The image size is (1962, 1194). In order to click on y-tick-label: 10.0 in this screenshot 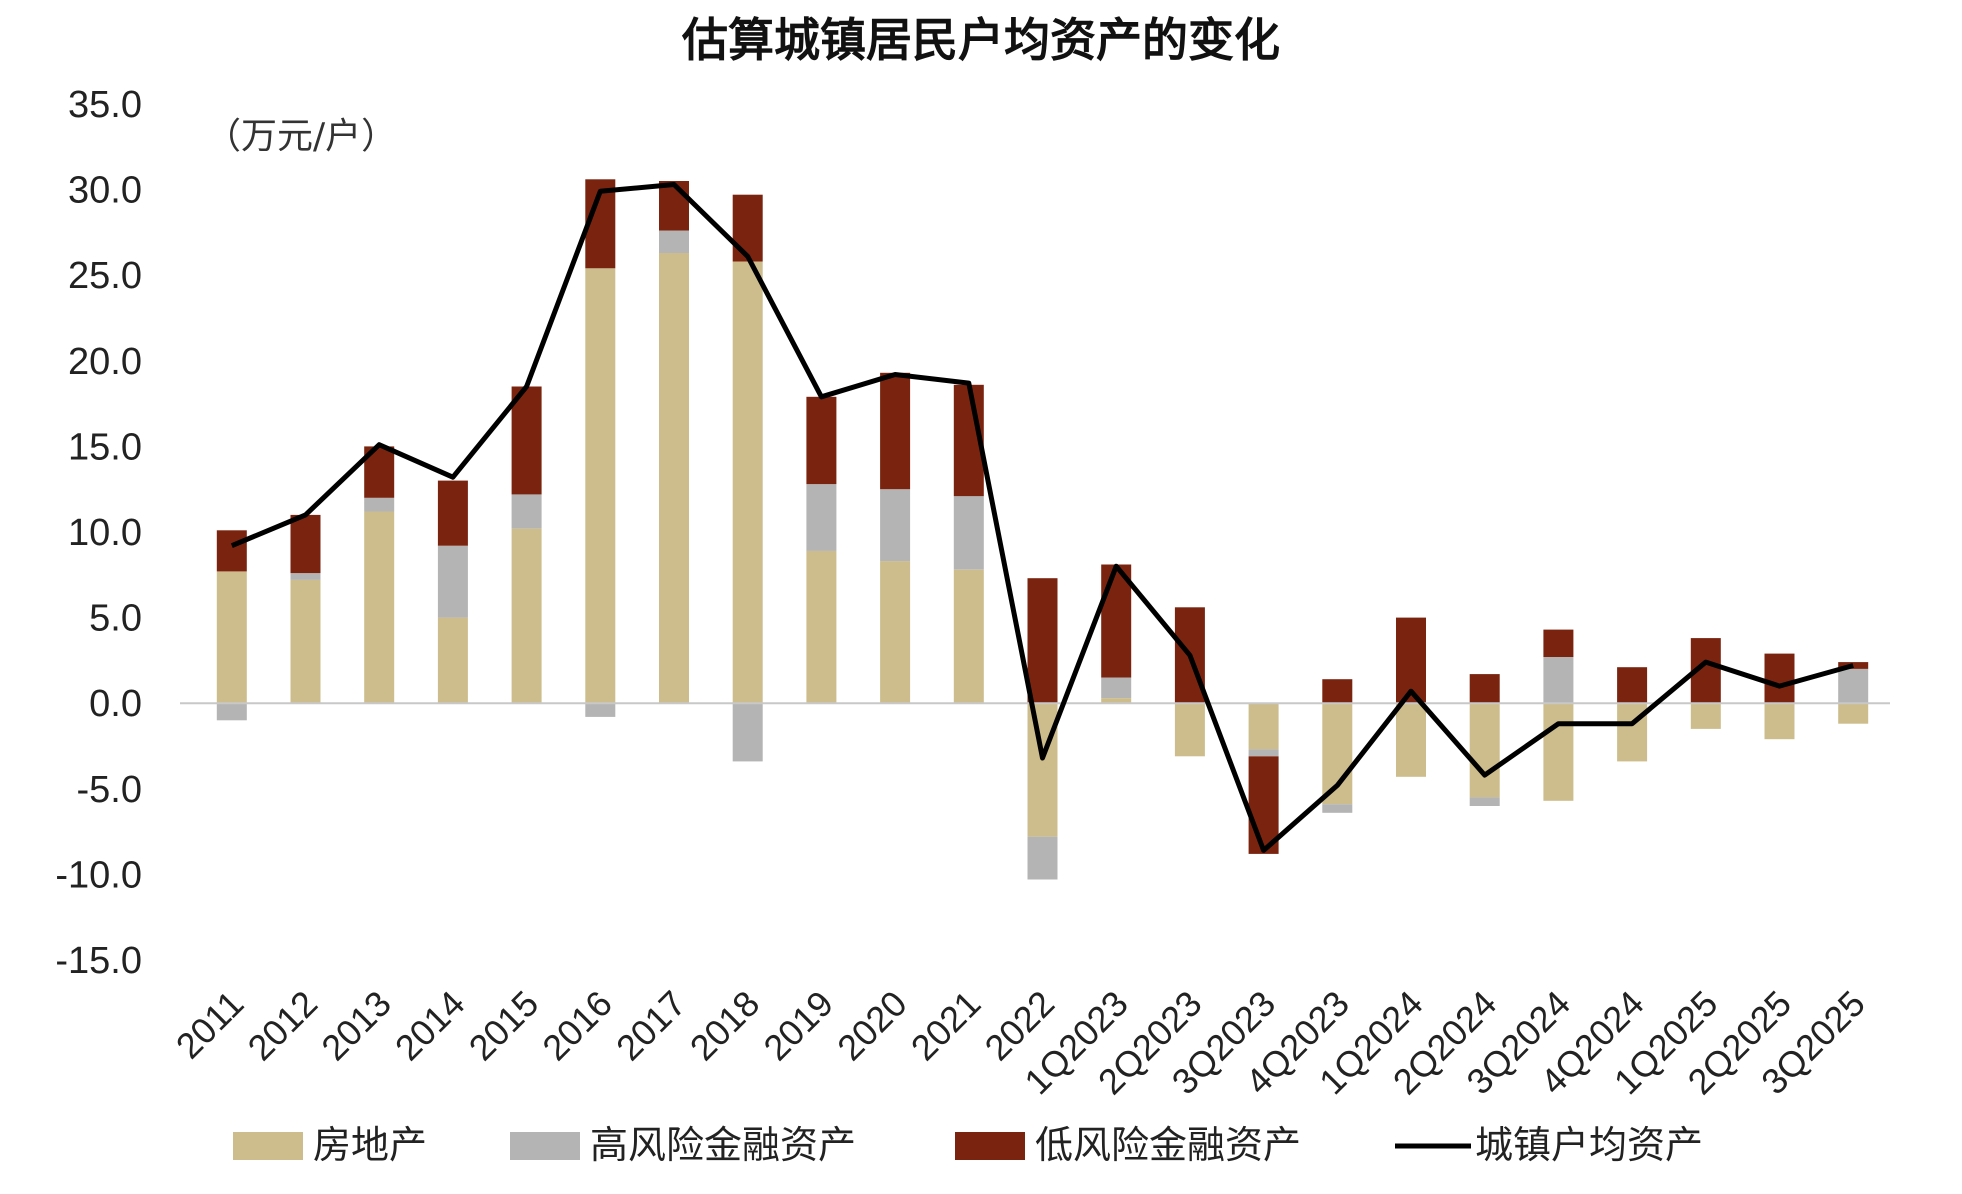, I will do `click(105, 533)`.